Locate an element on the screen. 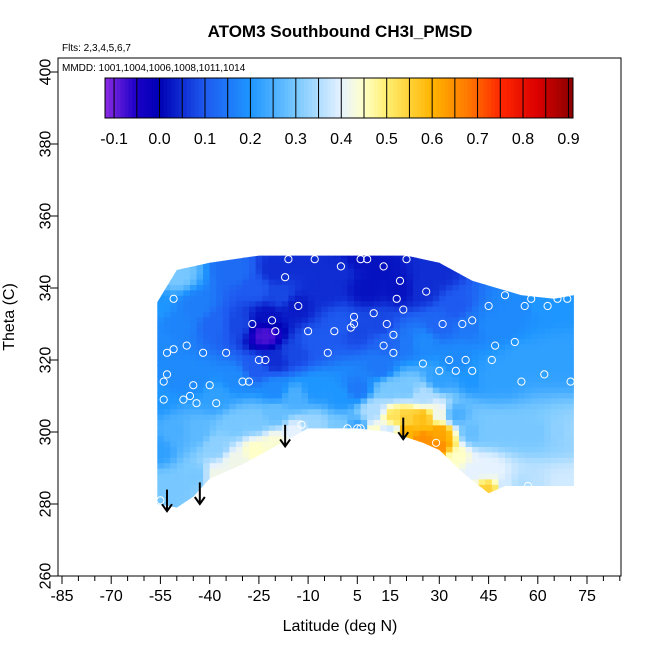 The width and height of the screenshot is (650, 650). y-tick-label: 280 is located at coordinates (46, 504).